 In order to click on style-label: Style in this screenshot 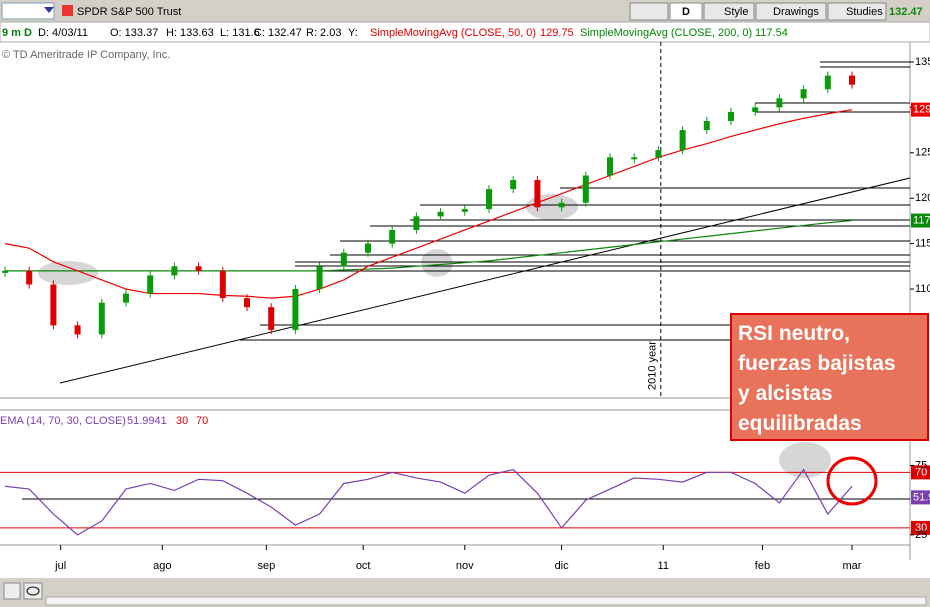, I will do `click(736, 12)`.